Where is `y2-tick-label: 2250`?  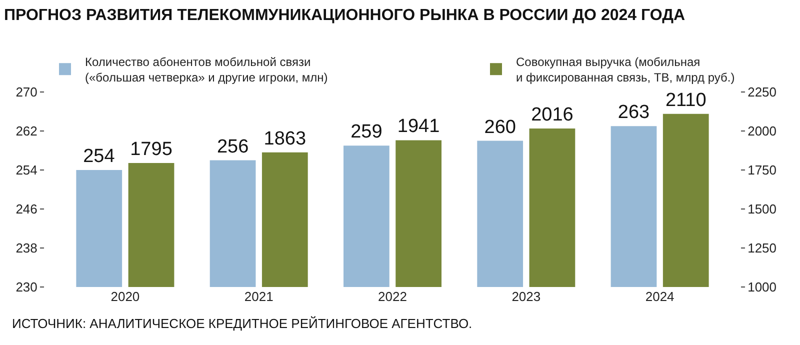 y2-tick-label: 2250 is located at coordinates (762, 92).